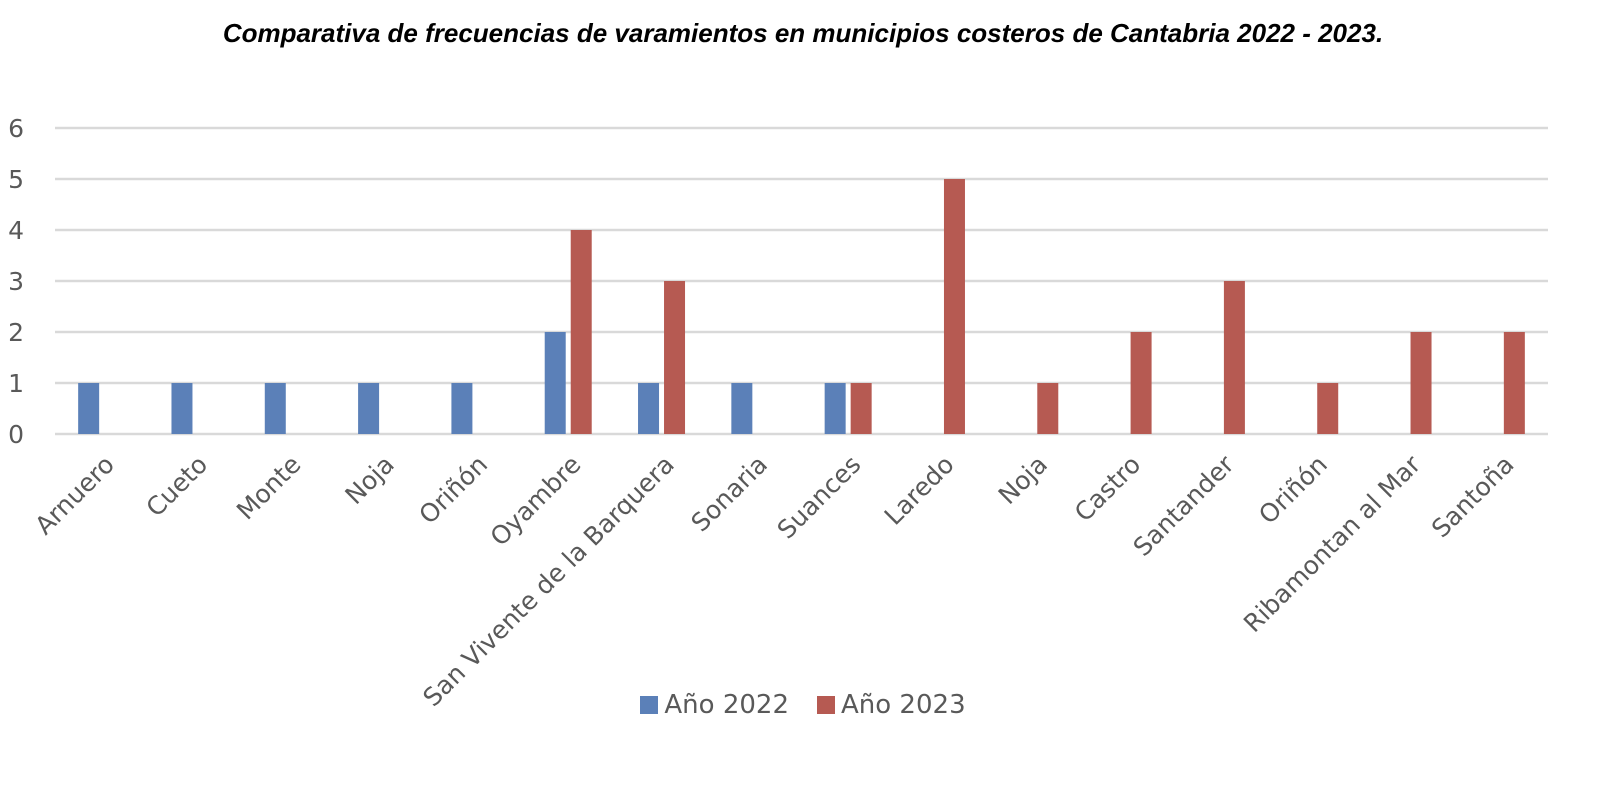  I want to click on x-category-label: Oyambre, so click(536, 501).